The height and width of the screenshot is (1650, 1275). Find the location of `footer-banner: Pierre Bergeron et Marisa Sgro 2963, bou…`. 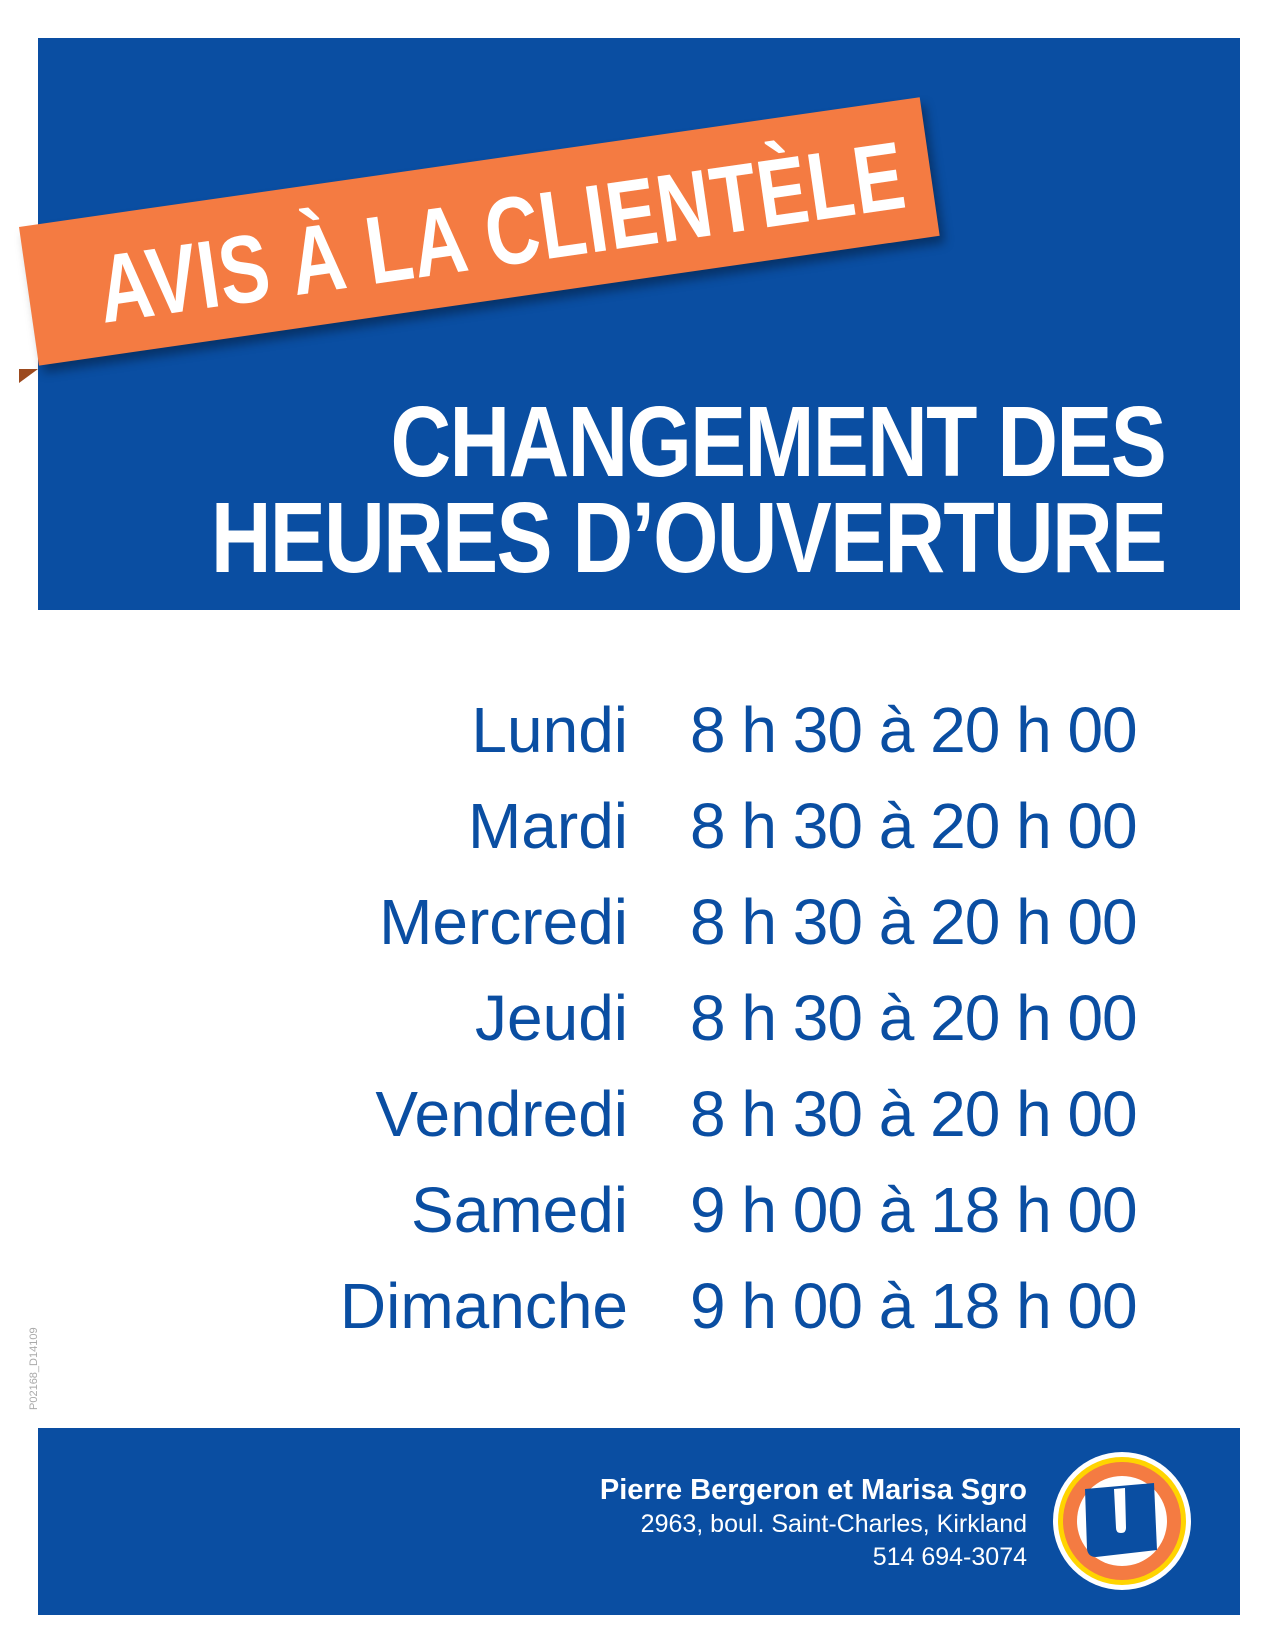

footer-banner: Pierre Bergeron et Marisa Sgro 2963, bou… is located at coordinates (639, 1521).